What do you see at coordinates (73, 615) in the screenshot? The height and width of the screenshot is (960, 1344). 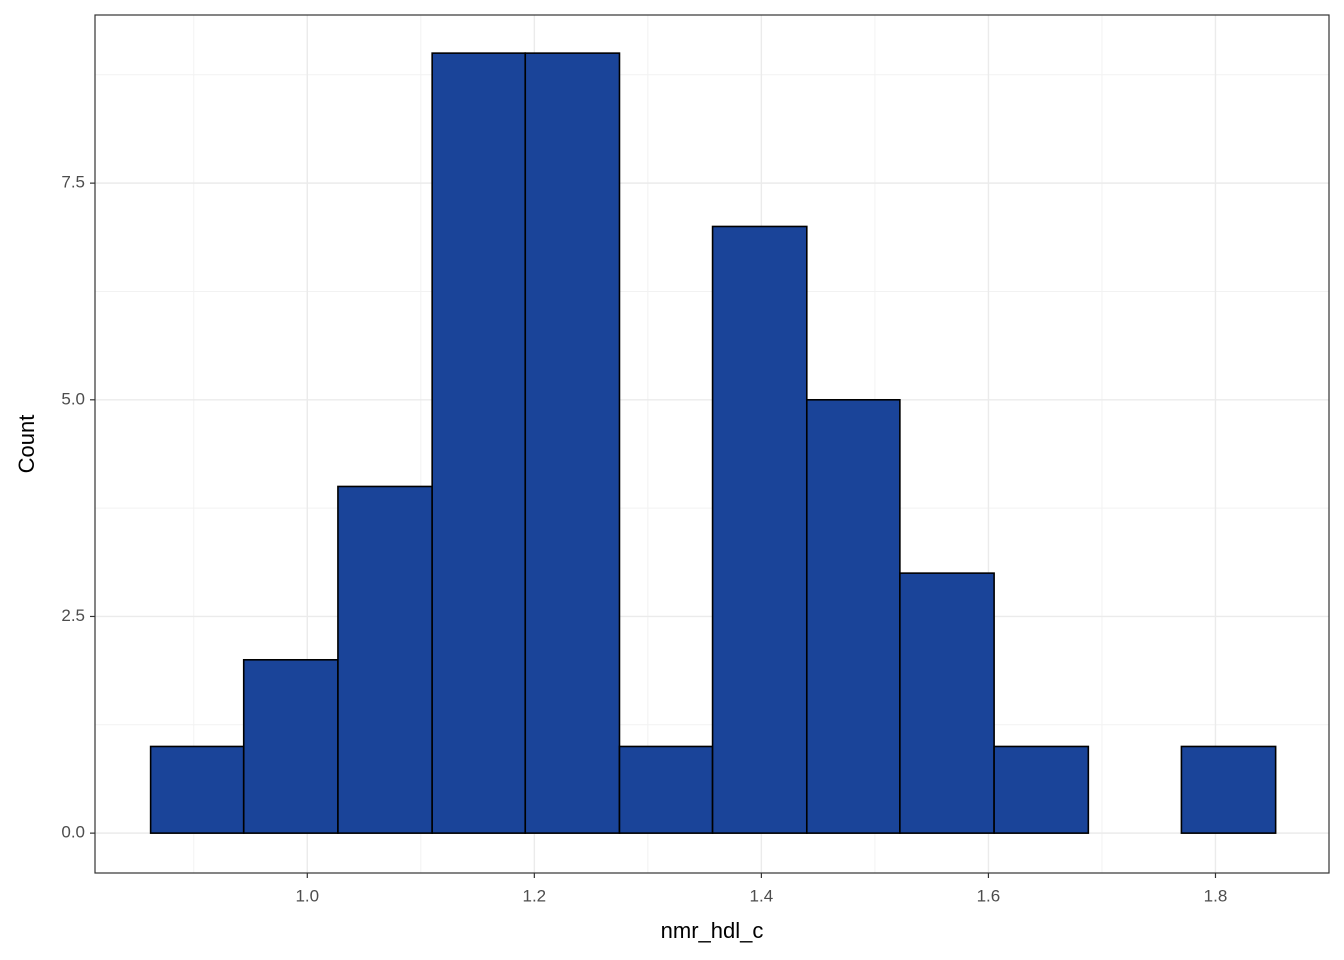 I see `y-tick-label: 2.5` at bounding box center [73, 615].